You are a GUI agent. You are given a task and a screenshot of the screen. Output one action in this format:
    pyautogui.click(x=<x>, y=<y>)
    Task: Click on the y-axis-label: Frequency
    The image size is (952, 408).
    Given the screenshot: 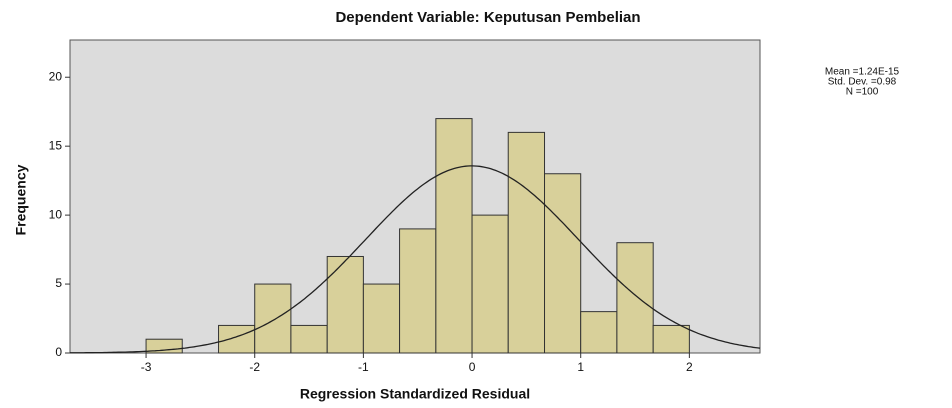 What is the action you would take?
    pyautogui.click(x=21, y=199)
    